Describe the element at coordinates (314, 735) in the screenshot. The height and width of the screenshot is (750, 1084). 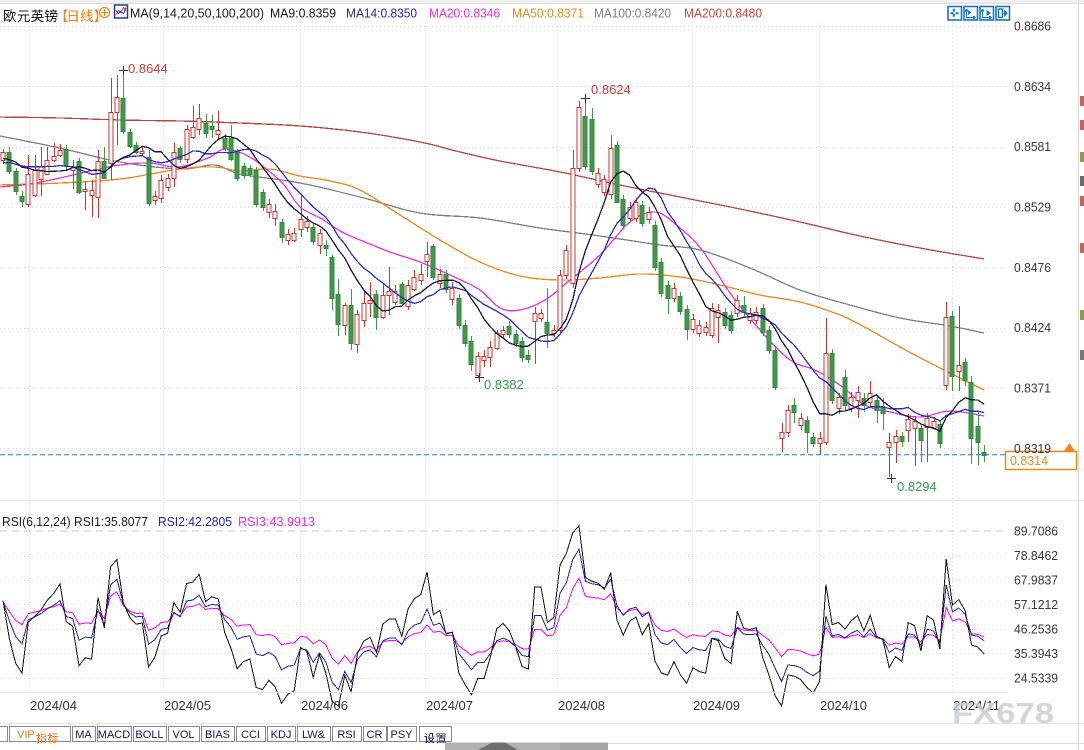
I see `svg-text: LW&` at that location.